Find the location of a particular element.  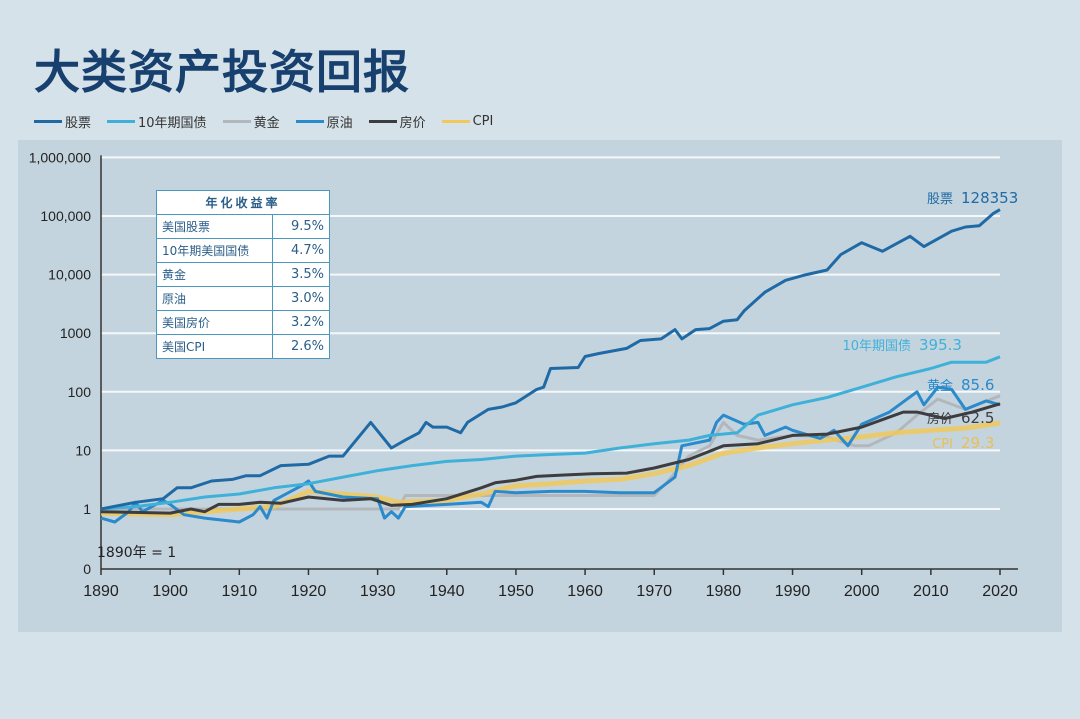

y-tick-label: 100 is located at coordinates (80, 392).